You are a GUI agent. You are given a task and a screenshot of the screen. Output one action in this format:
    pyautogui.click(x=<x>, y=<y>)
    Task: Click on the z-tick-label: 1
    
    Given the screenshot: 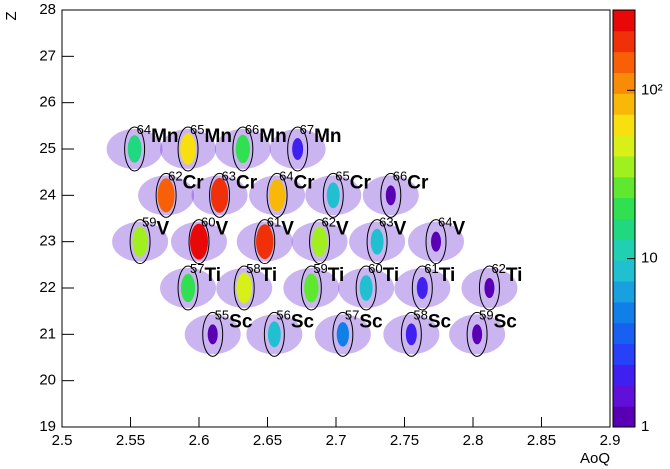 What is the action you would take?
    pyautogui.click(x=645, y=426)
    